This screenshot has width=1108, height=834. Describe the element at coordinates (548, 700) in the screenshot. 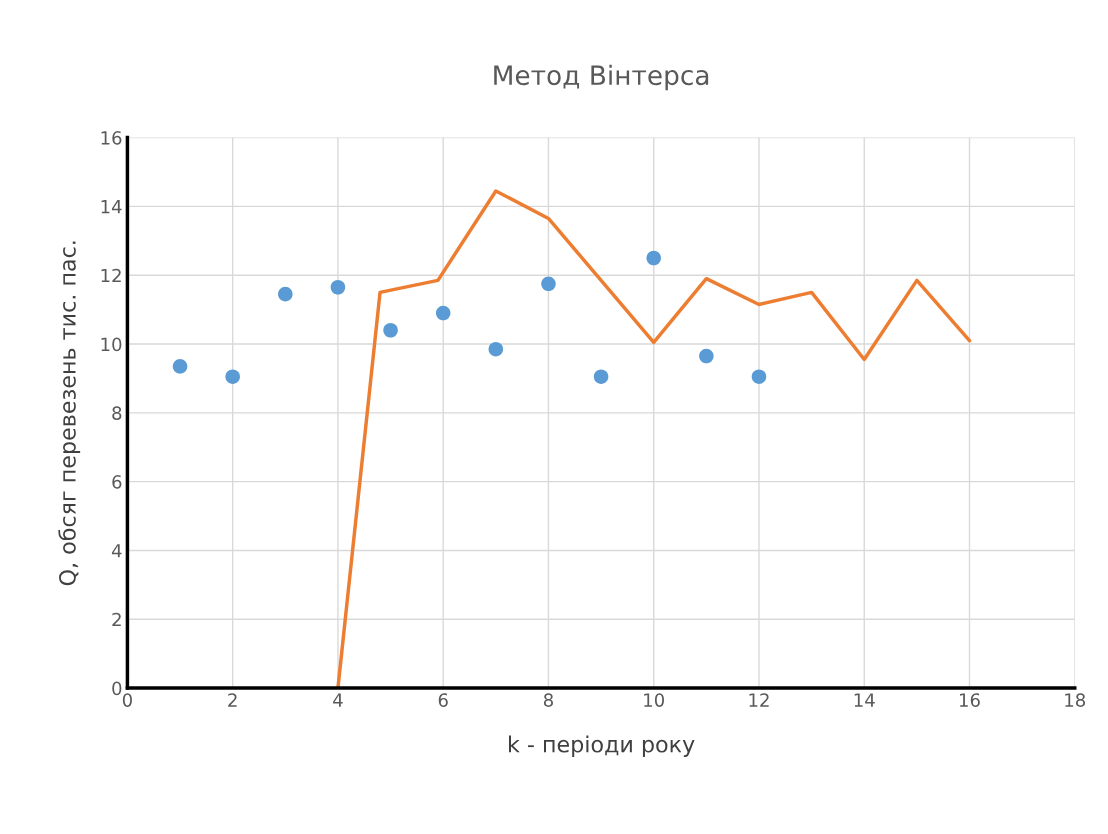

I see `x-tick-label: 8` at that location.